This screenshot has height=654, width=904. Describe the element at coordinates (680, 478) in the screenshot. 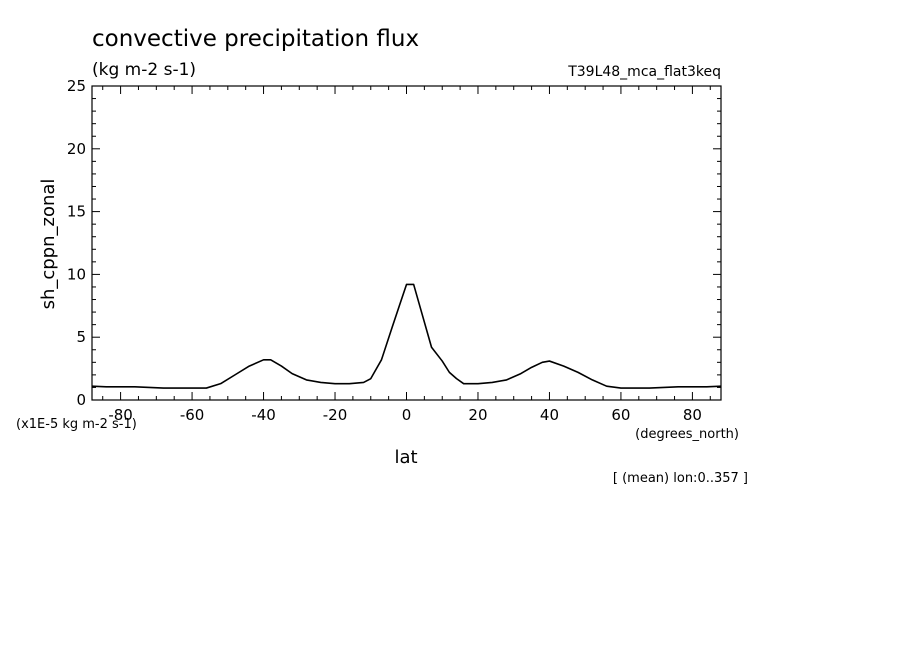

I see `footnote: [ (mean) lon:0..357 ]` at that location.